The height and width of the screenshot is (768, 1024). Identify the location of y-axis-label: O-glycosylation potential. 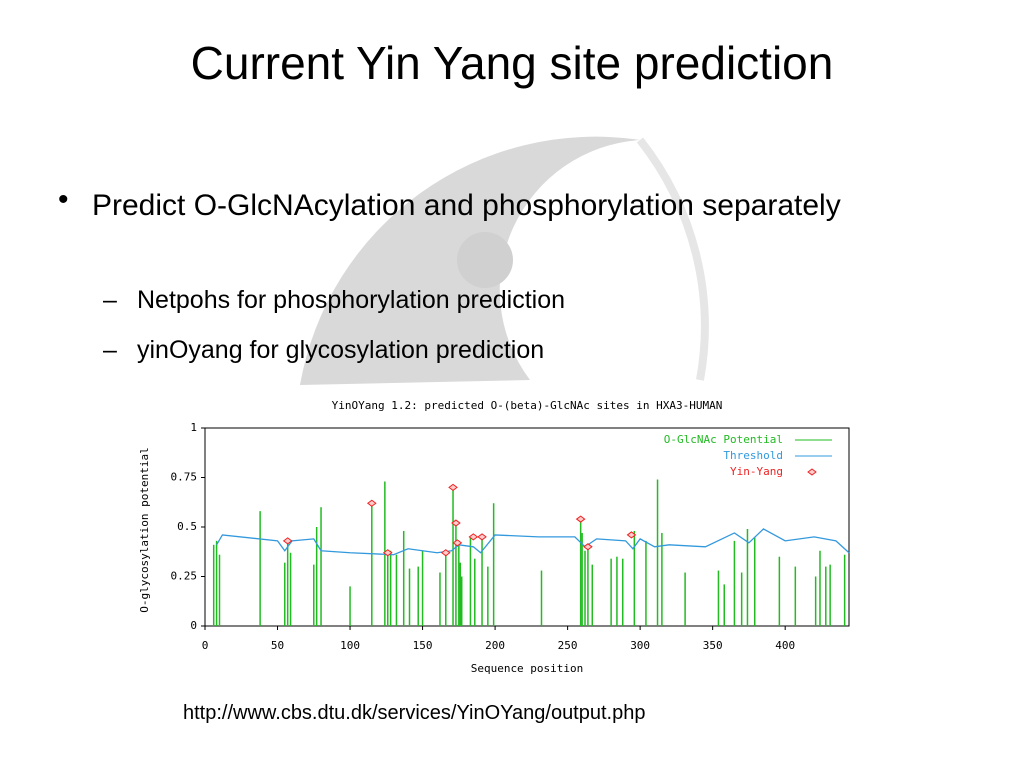
(144, 530).